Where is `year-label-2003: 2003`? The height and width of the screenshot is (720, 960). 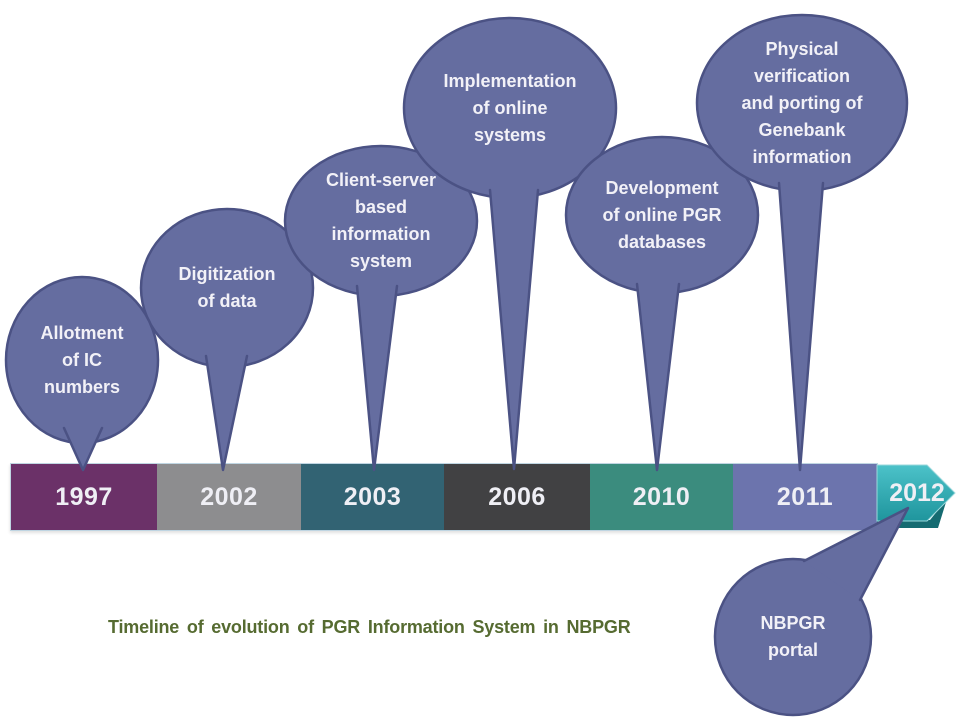
year-label-2003: 2003 is located at coordinates (372, 496).